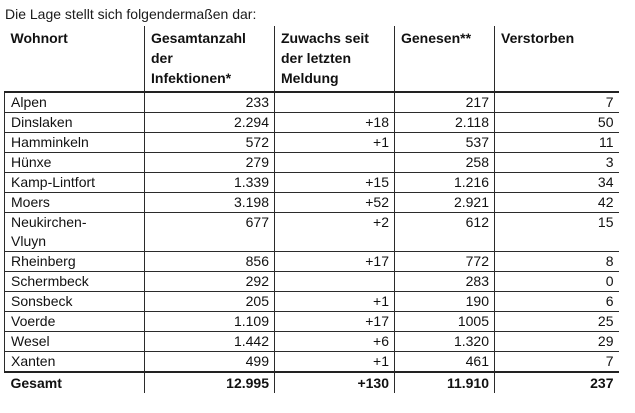  Describe the element at coordinates (209, 341) in the screenshot. I see `infektionen-cell: 1.442` at that location.